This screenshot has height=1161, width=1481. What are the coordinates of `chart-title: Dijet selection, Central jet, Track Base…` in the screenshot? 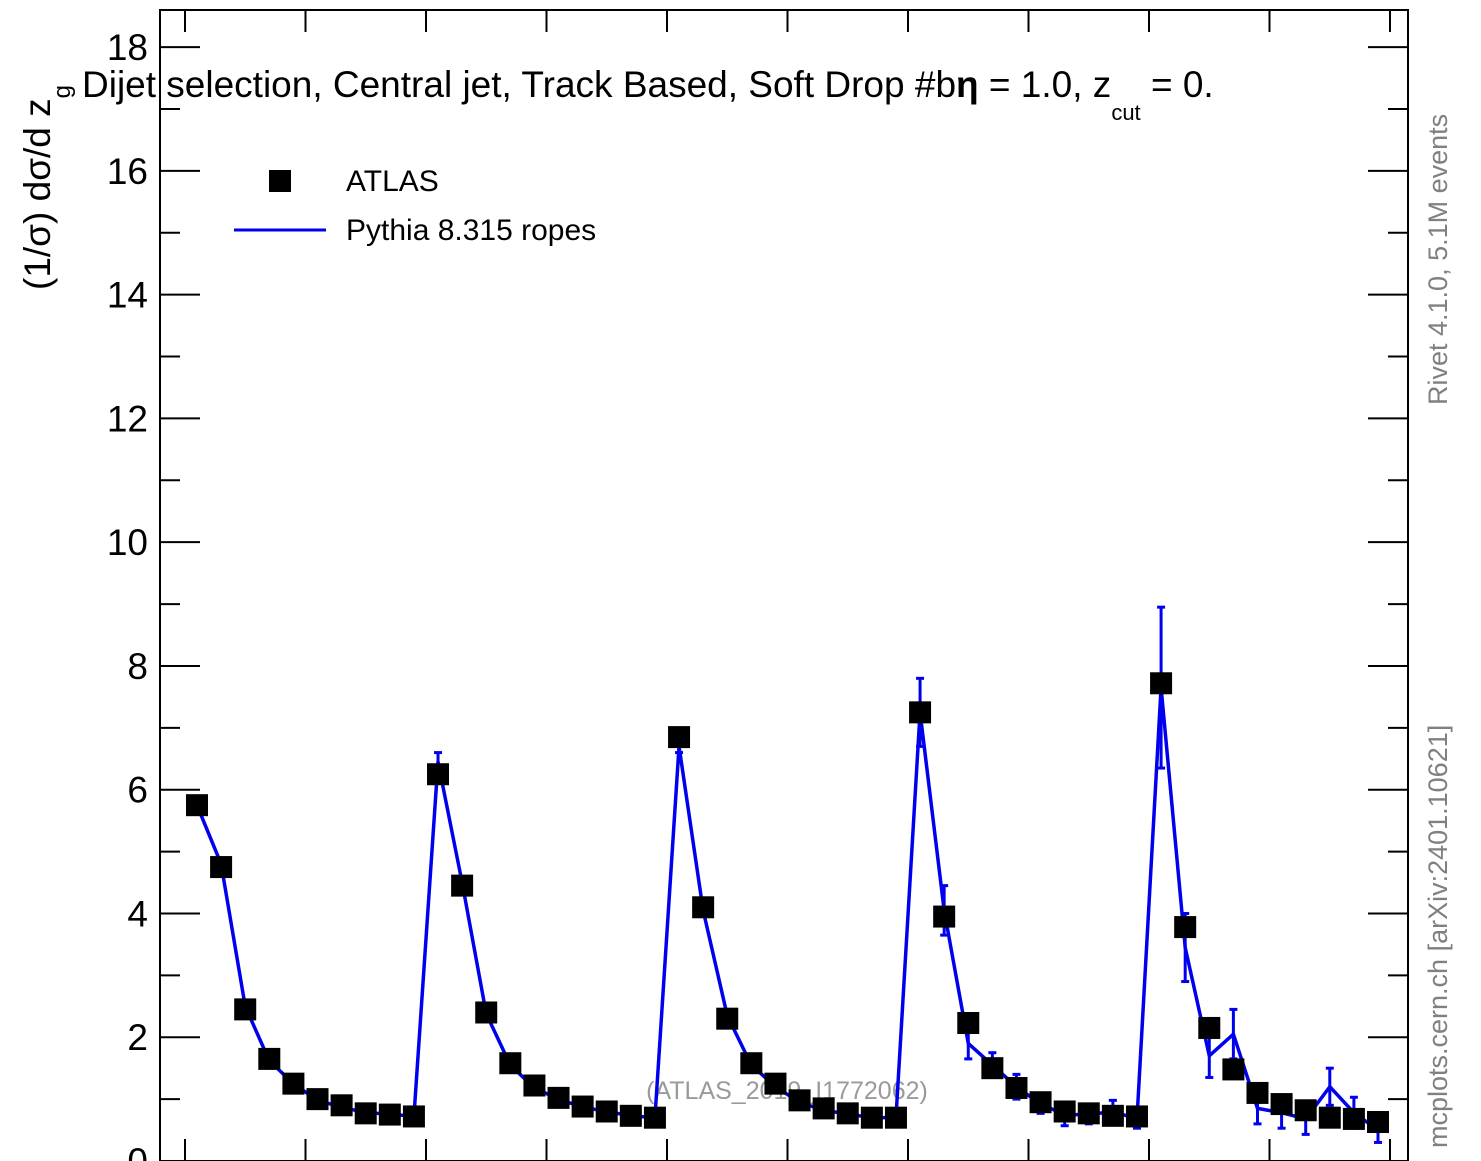 It's located at (648, 94).